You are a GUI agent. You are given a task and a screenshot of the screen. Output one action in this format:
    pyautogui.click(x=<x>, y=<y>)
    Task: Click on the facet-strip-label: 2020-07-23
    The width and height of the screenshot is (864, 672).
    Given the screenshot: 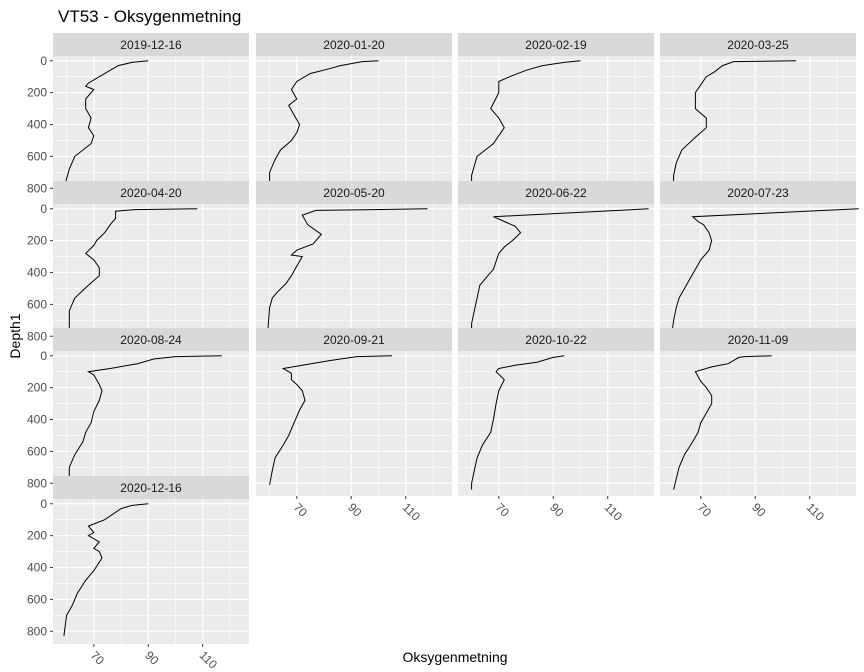 What is the action you would take?
    pyautogui.click(x=758, y=193)
    